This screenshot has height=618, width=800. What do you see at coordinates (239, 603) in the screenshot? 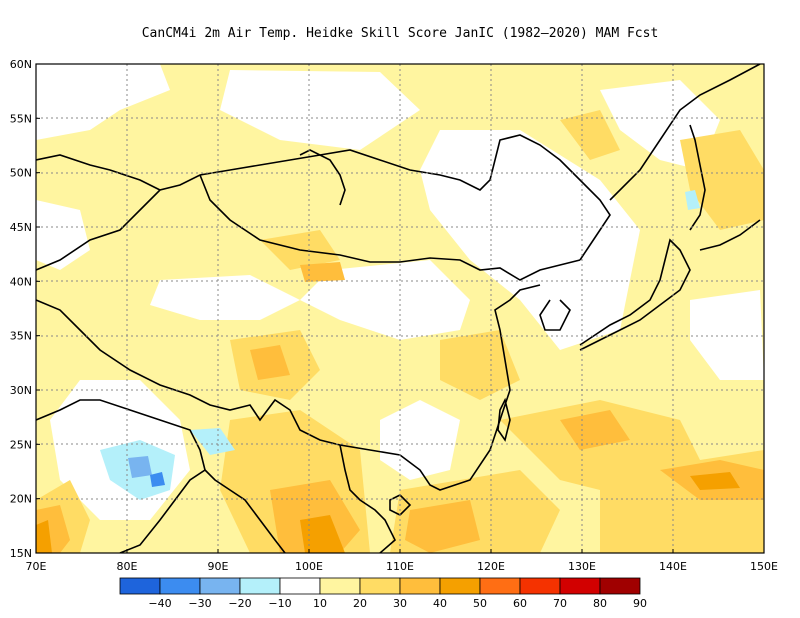
I see `colorbar-label: −20` at bounding box center [239, 603].